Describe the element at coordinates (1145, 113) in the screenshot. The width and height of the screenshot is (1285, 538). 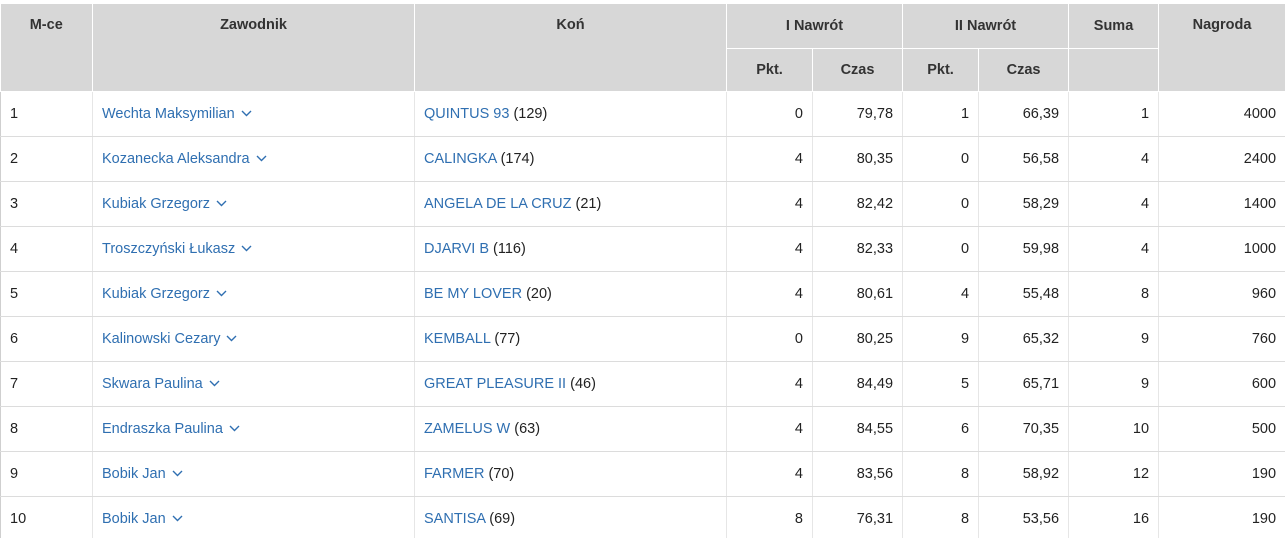
I see `sum-value: 1` at that location.